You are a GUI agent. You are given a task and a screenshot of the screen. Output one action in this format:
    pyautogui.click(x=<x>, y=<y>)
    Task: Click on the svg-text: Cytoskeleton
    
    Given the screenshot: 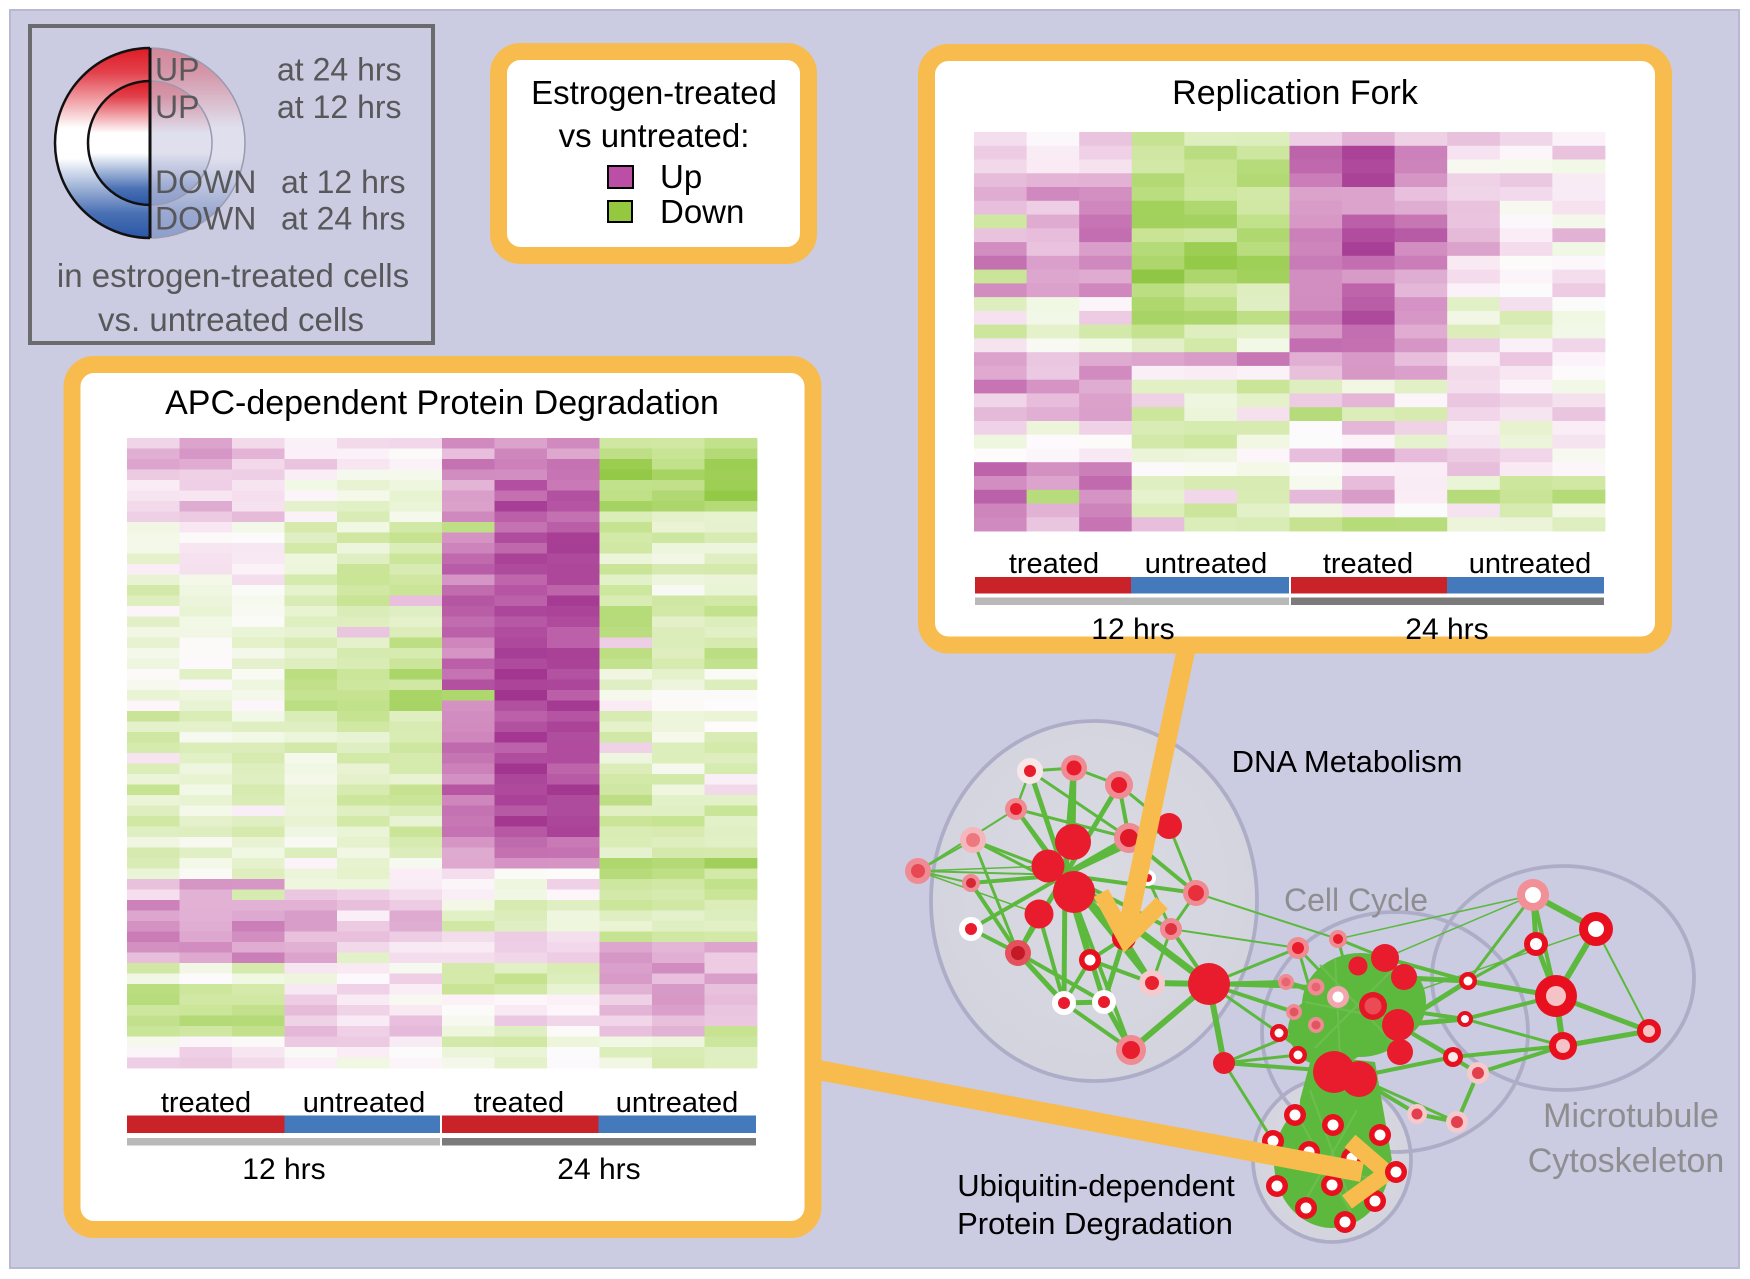 What is the action you would take?
    pyautogui.click(x=1626, y=1161)
    